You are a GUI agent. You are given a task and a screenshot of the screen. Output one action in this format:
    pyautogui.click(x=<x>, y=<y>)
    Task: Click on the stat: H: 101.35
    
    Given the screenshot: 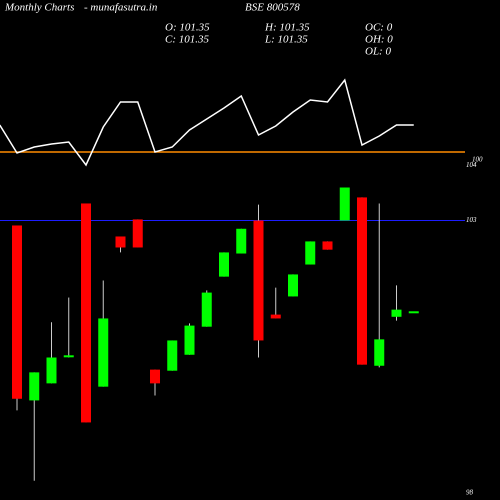 What is the action you would take?
    pyautogui.click(x=287, y=28)
    